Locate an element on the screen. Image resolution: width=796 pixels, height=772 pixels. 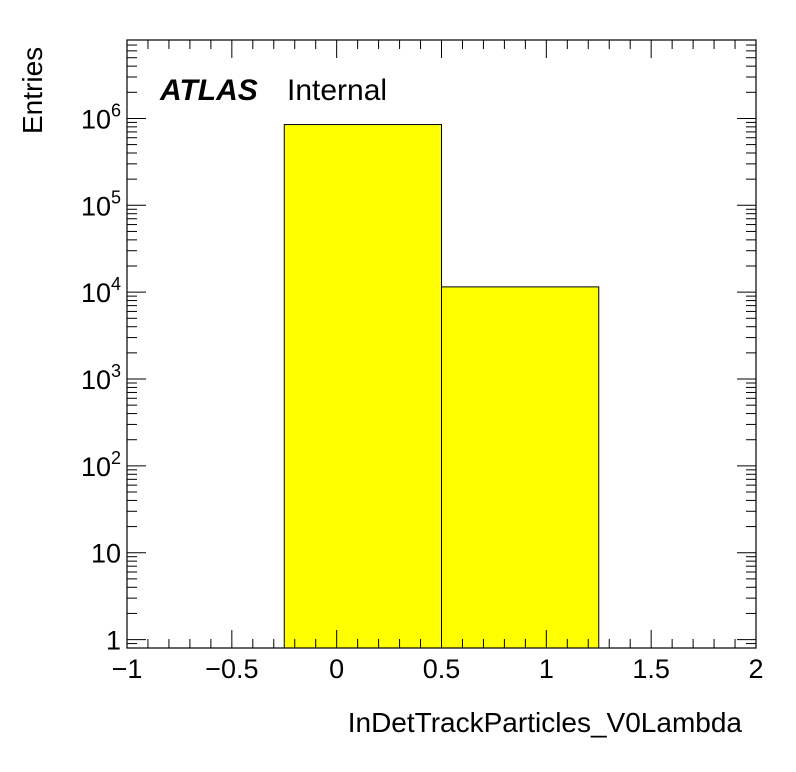
y-tick-label: 1 is located at coordinates (113, 641).